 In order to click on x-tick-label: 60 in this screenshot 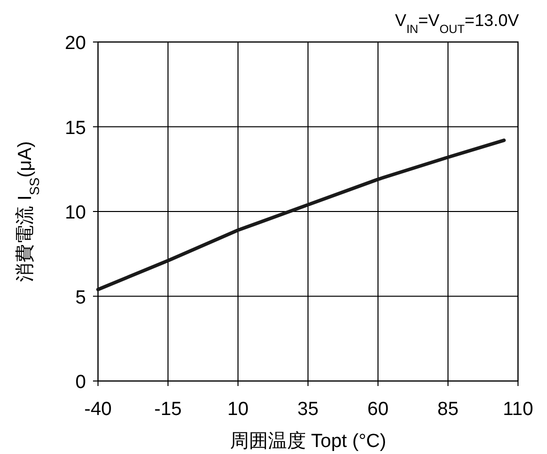, I will do `click(378, 409)`.